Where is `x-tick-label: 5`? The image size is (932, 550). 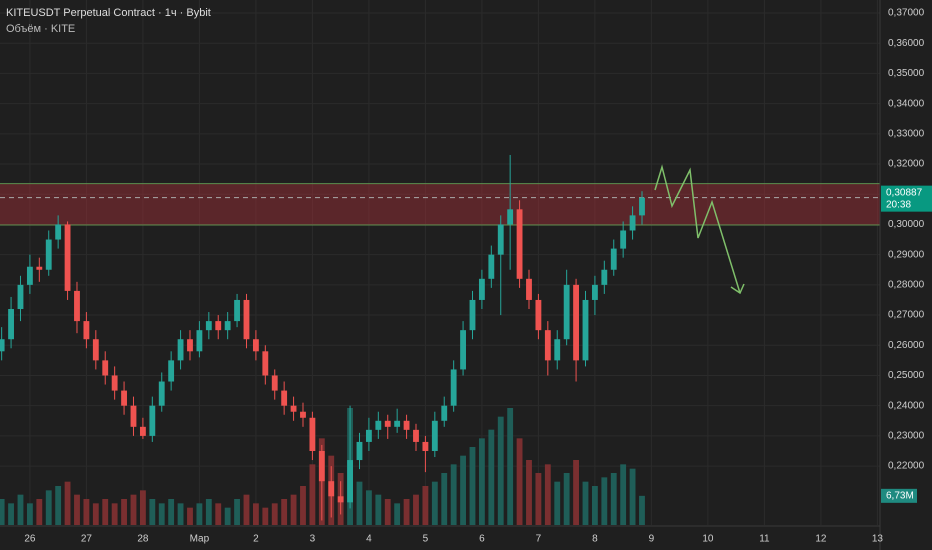 x-tick-label: 5 is located at coordinates (426, 539).